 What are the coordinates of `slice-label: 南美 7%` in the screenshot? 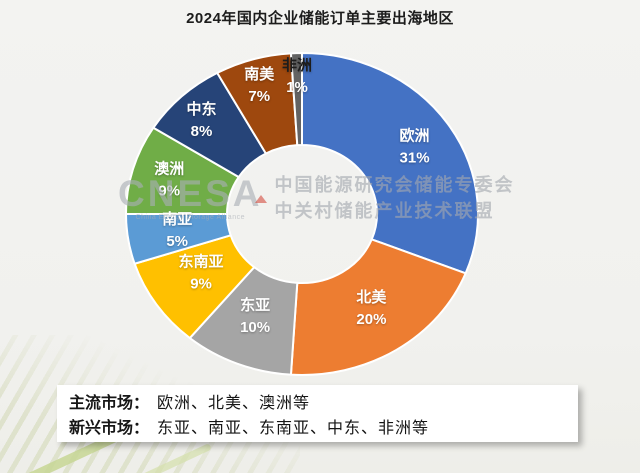 It's located at (259, 85).